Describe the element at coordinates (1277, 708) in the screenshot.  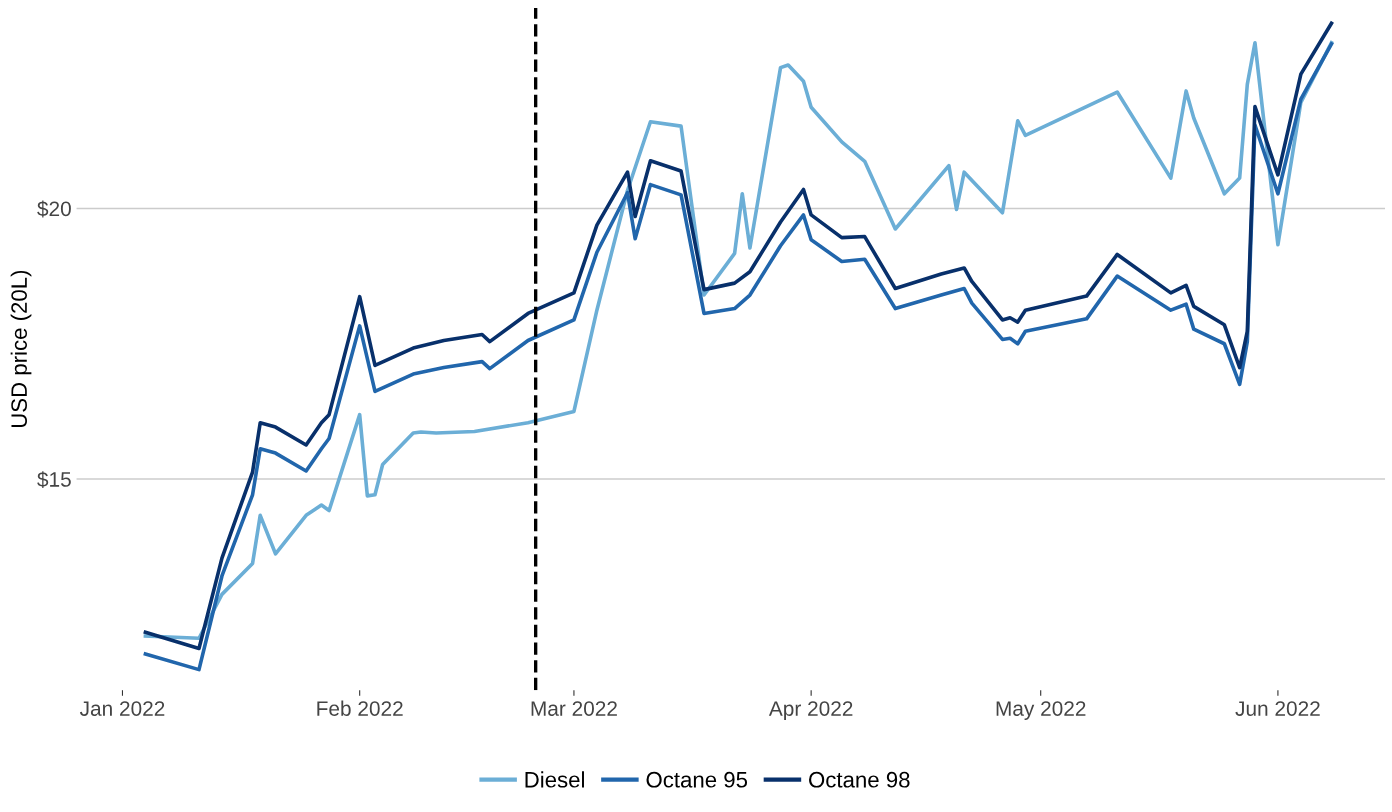
I see `x-tick-label: Jun 2022` at that location.